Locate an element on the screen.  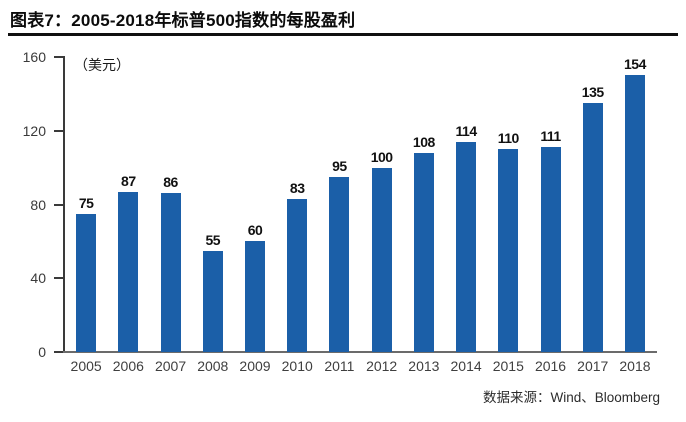
x-tick-label: 2018 is located at coordinates (635, 366).